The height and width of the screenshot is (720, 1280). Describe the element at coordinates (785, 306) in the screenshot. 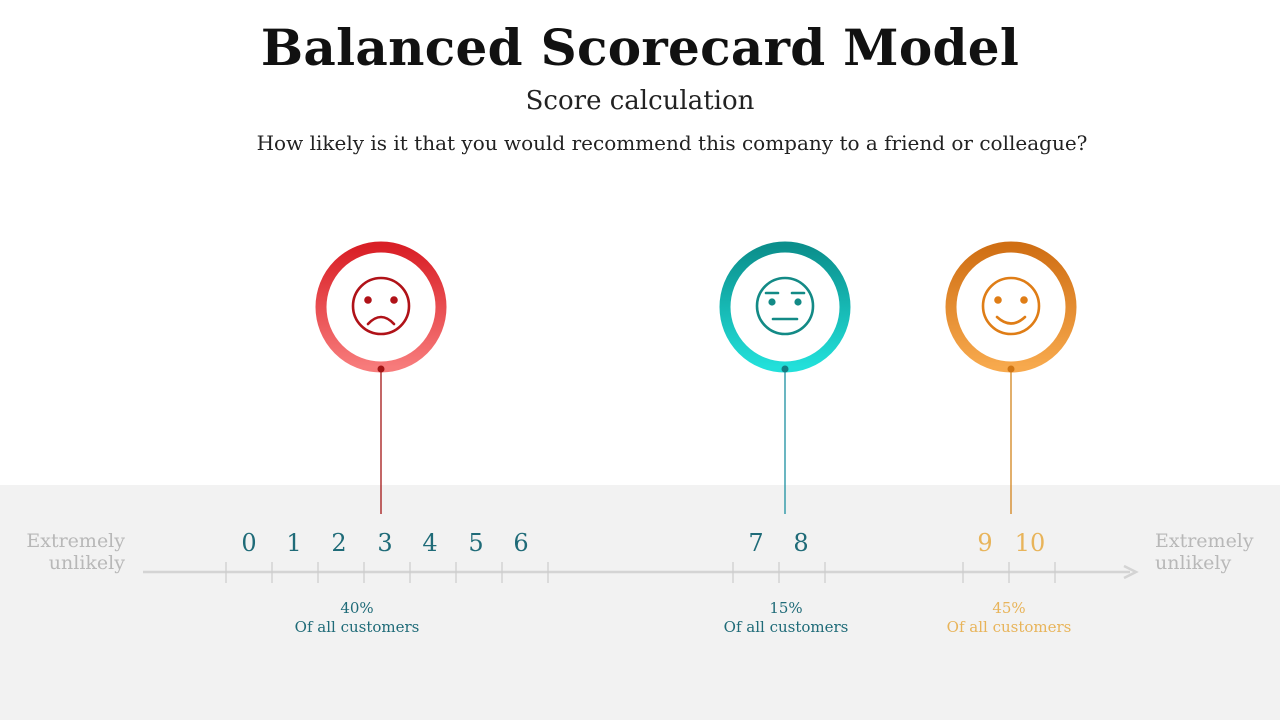

I see `neutral-face-icon` at that location.